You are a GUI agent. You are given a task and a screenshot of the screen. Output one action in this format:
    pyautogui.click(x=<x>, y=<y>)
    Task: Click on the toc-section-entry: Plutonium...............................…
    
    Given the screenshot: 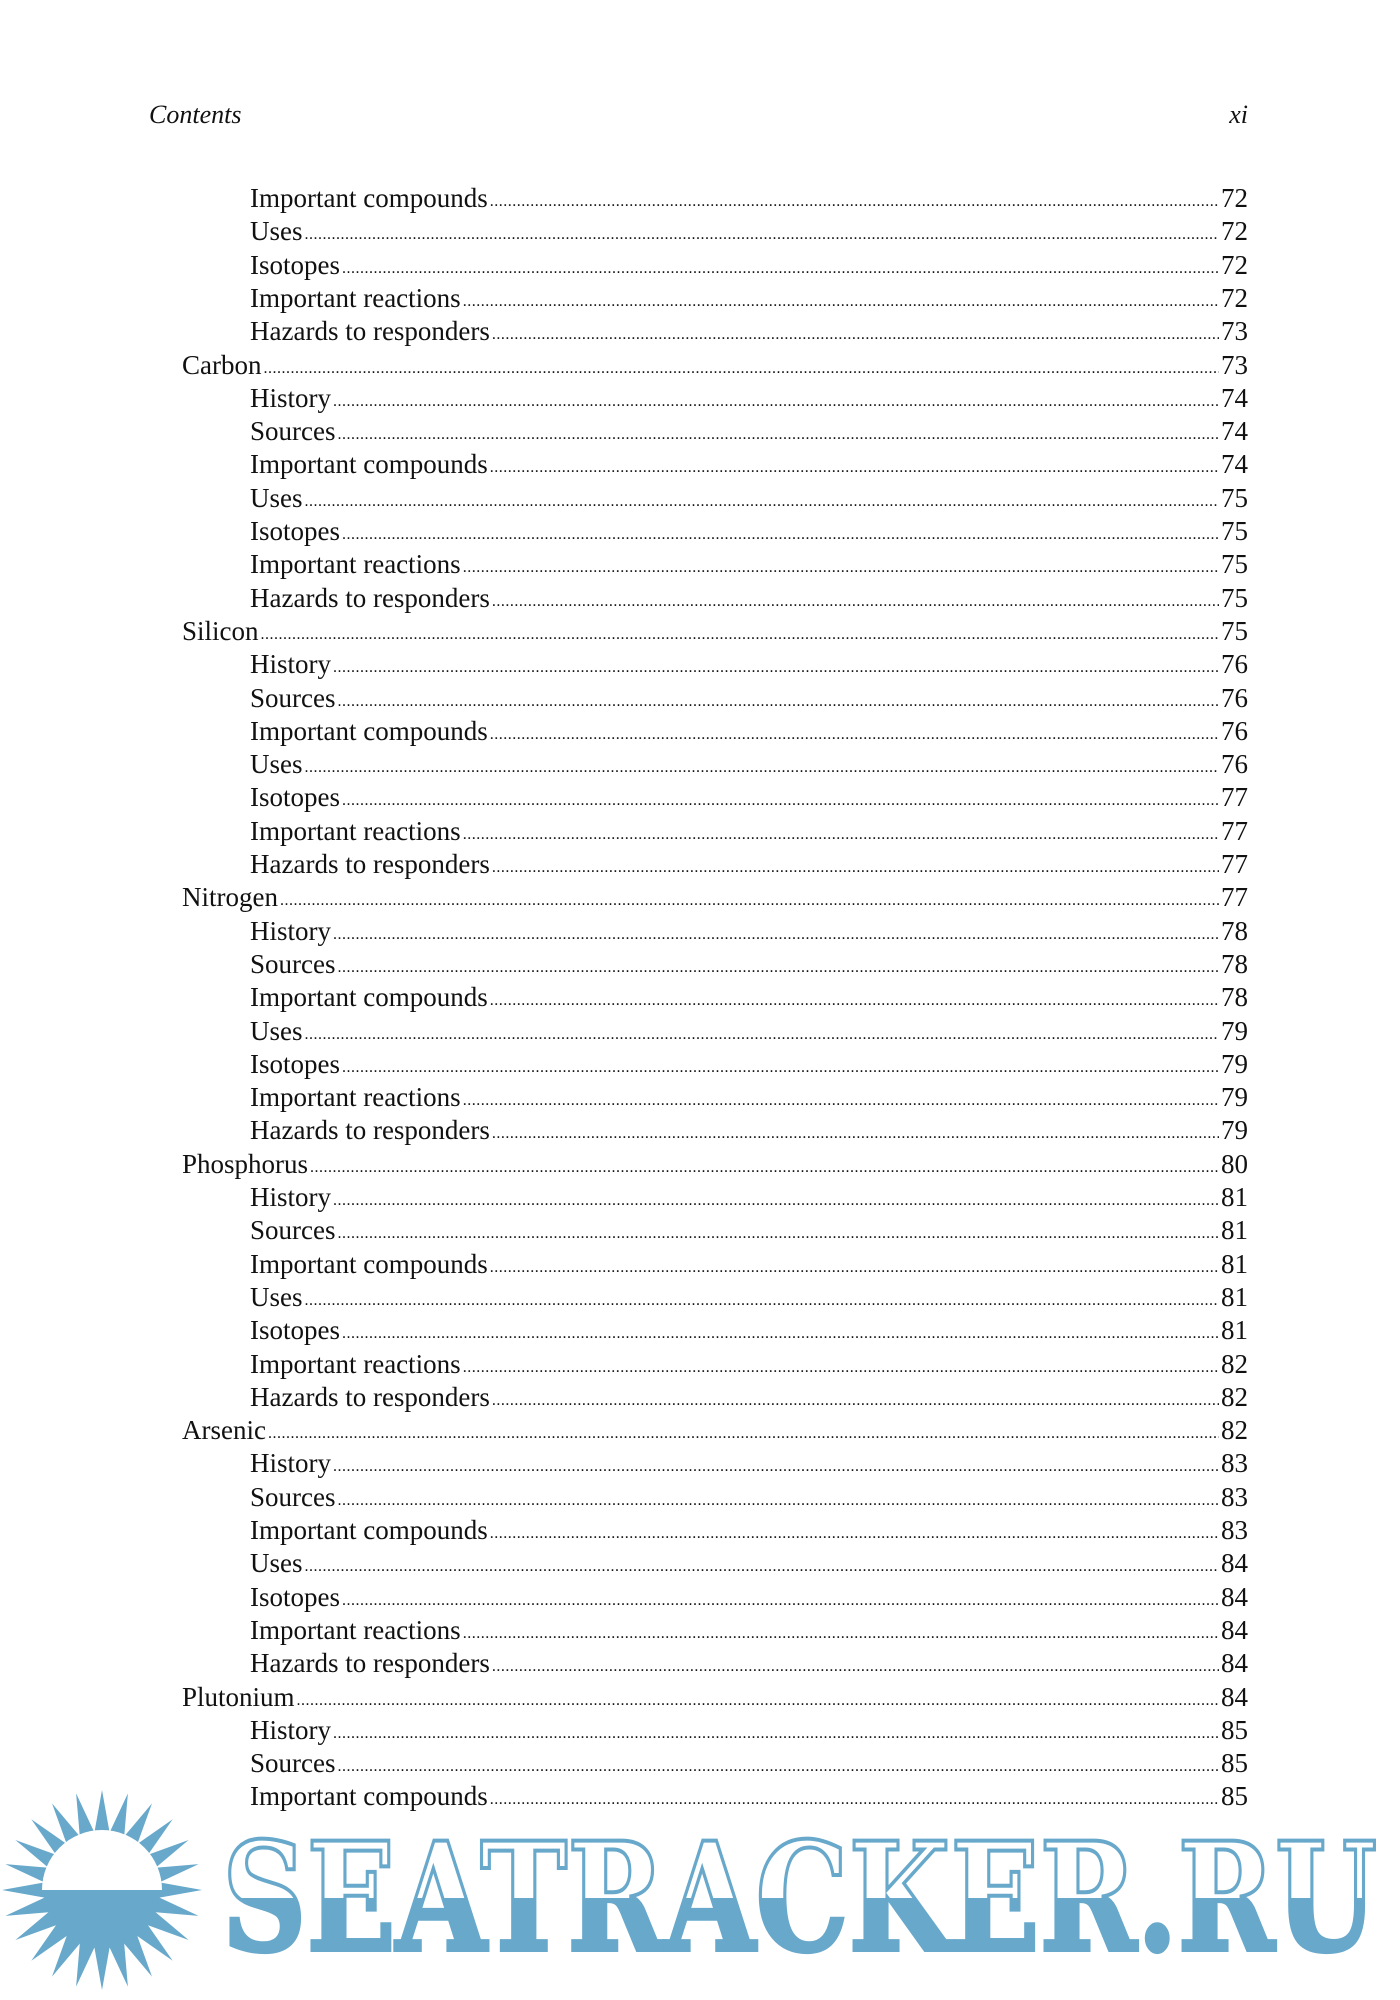 What is the action you would take?
    pyautogui.click(x=715, y=1697)
    